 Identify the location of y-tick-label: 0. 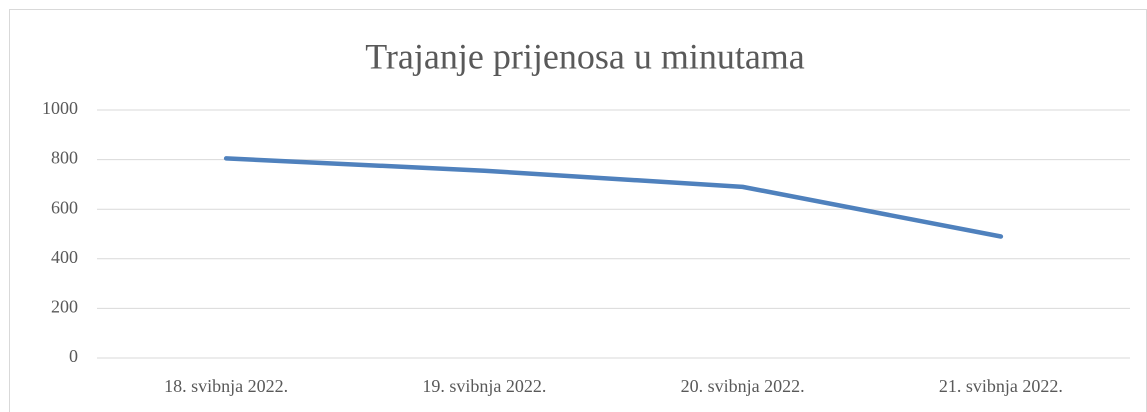
(73, 356).